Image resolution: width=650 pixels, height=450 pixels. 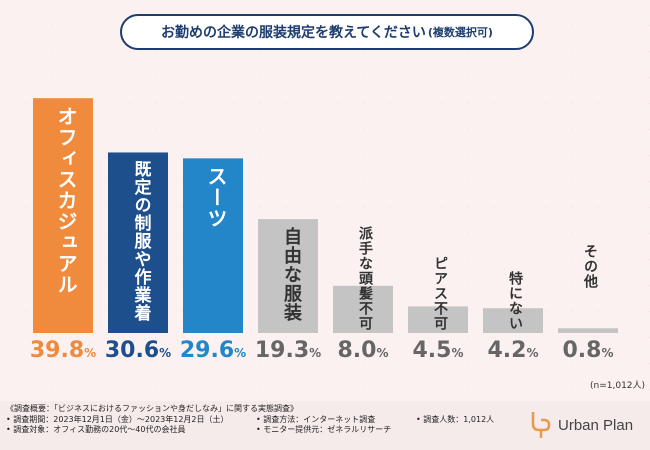 I want to click on chart-title-sub: (複数選択可), so click(x=460, y=32).